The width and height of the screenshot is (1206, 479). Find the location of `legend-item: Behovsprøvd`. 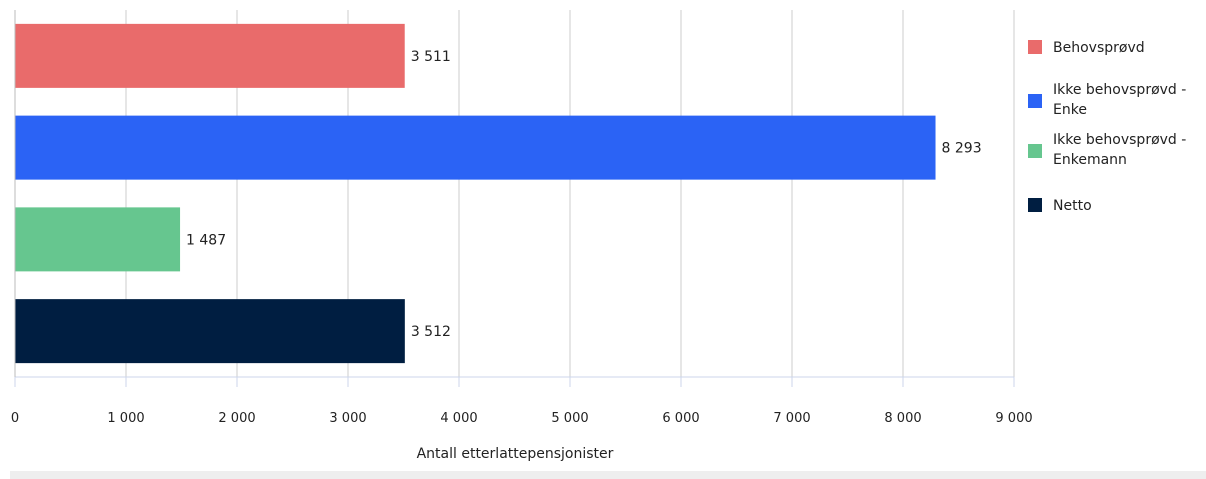

legend-item: Behovsprøvd is located at coordinates (1086, 48).